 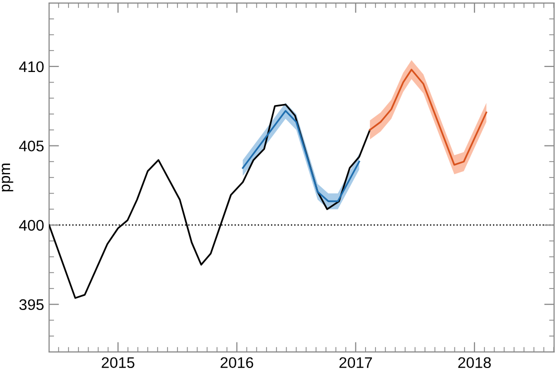 What do you see at coordinates (31, 304) in the screenshot?
I see `y-tick-label: 395` at bounding box center [31, 304].